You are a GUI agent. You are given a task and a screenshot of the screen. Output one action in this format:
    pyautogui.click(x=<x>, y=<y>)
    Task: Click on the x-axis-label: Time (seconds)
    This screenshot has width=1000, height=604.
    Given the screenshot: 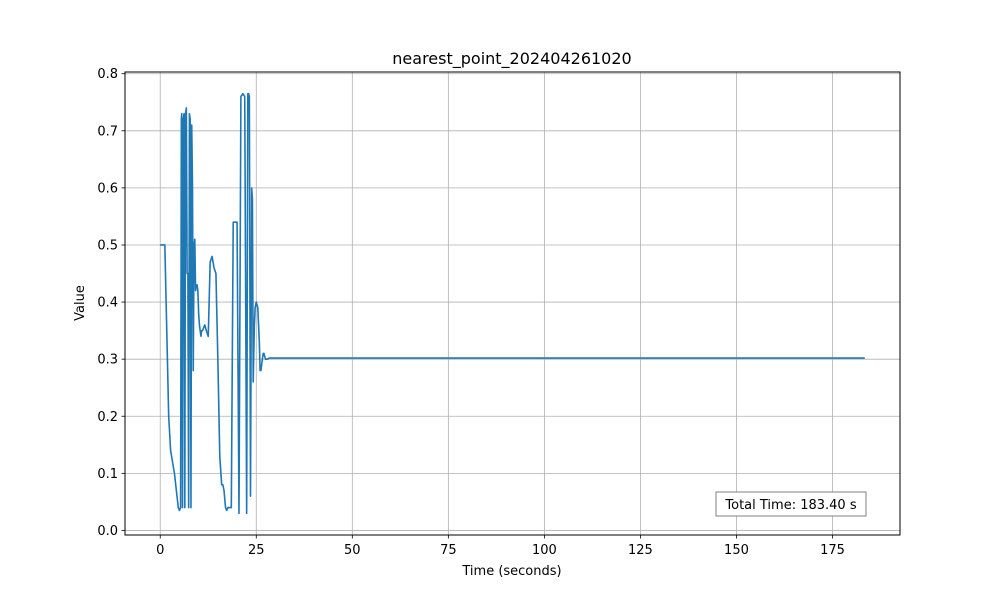 What is the action you would take?
    pyautogui.click(x=511, y=571)
    